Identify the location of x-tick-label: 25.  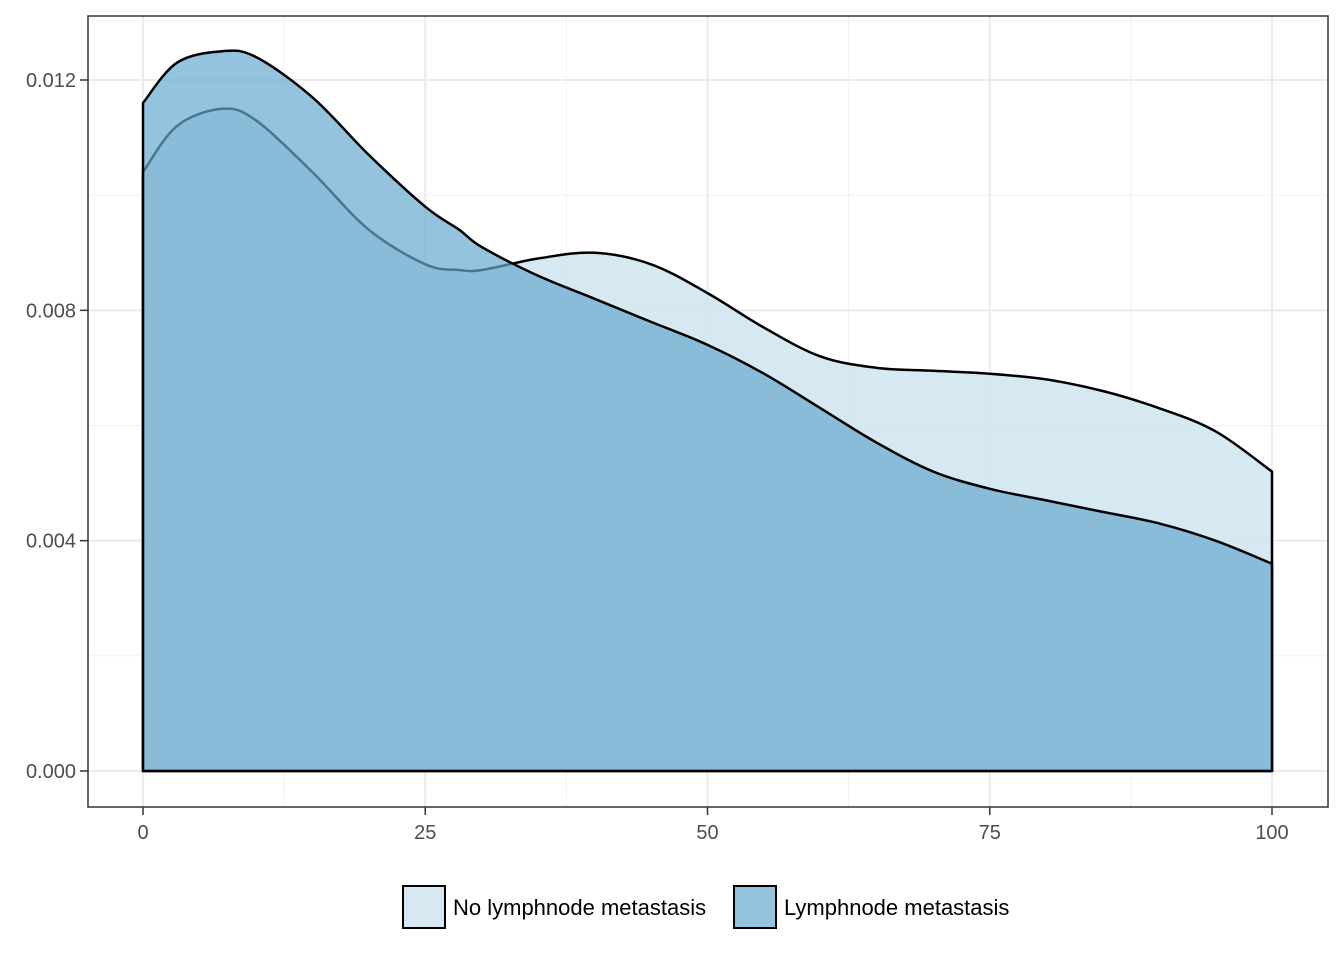
(425, 833).